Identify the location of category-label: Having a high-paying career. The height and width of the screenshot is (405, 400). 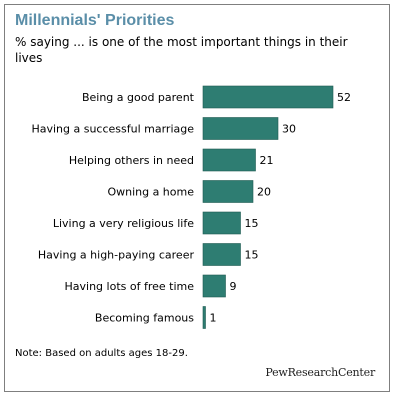
(116, 255).